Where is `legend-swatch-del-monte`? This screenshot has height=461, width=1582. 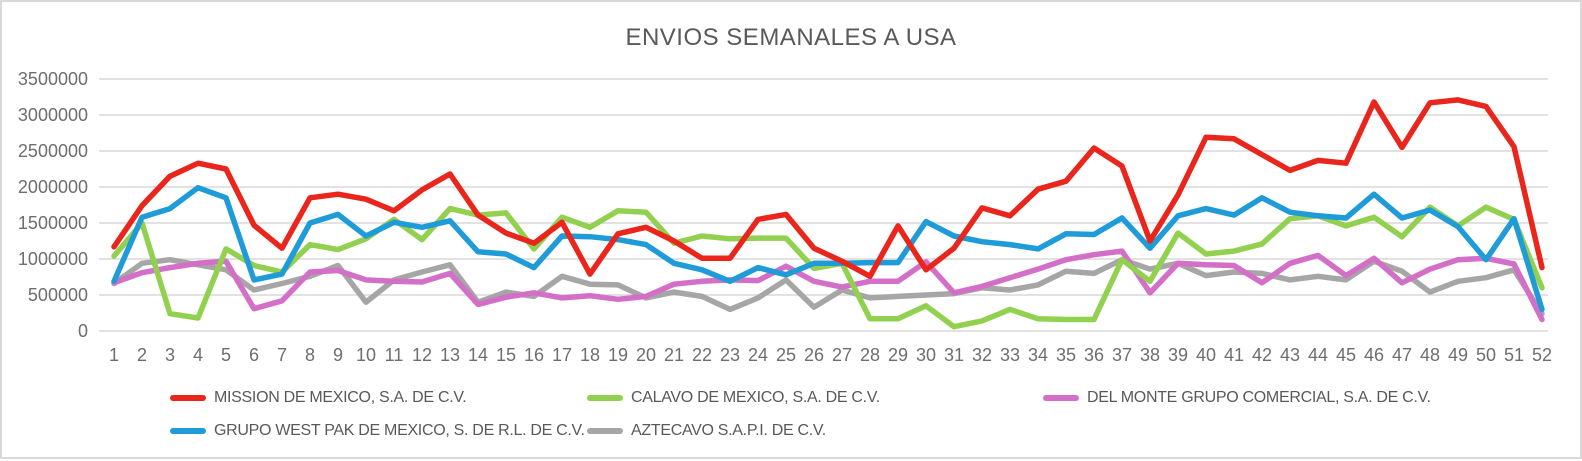 legend-swatch-del-monte is located at coordinates (1061, 398).